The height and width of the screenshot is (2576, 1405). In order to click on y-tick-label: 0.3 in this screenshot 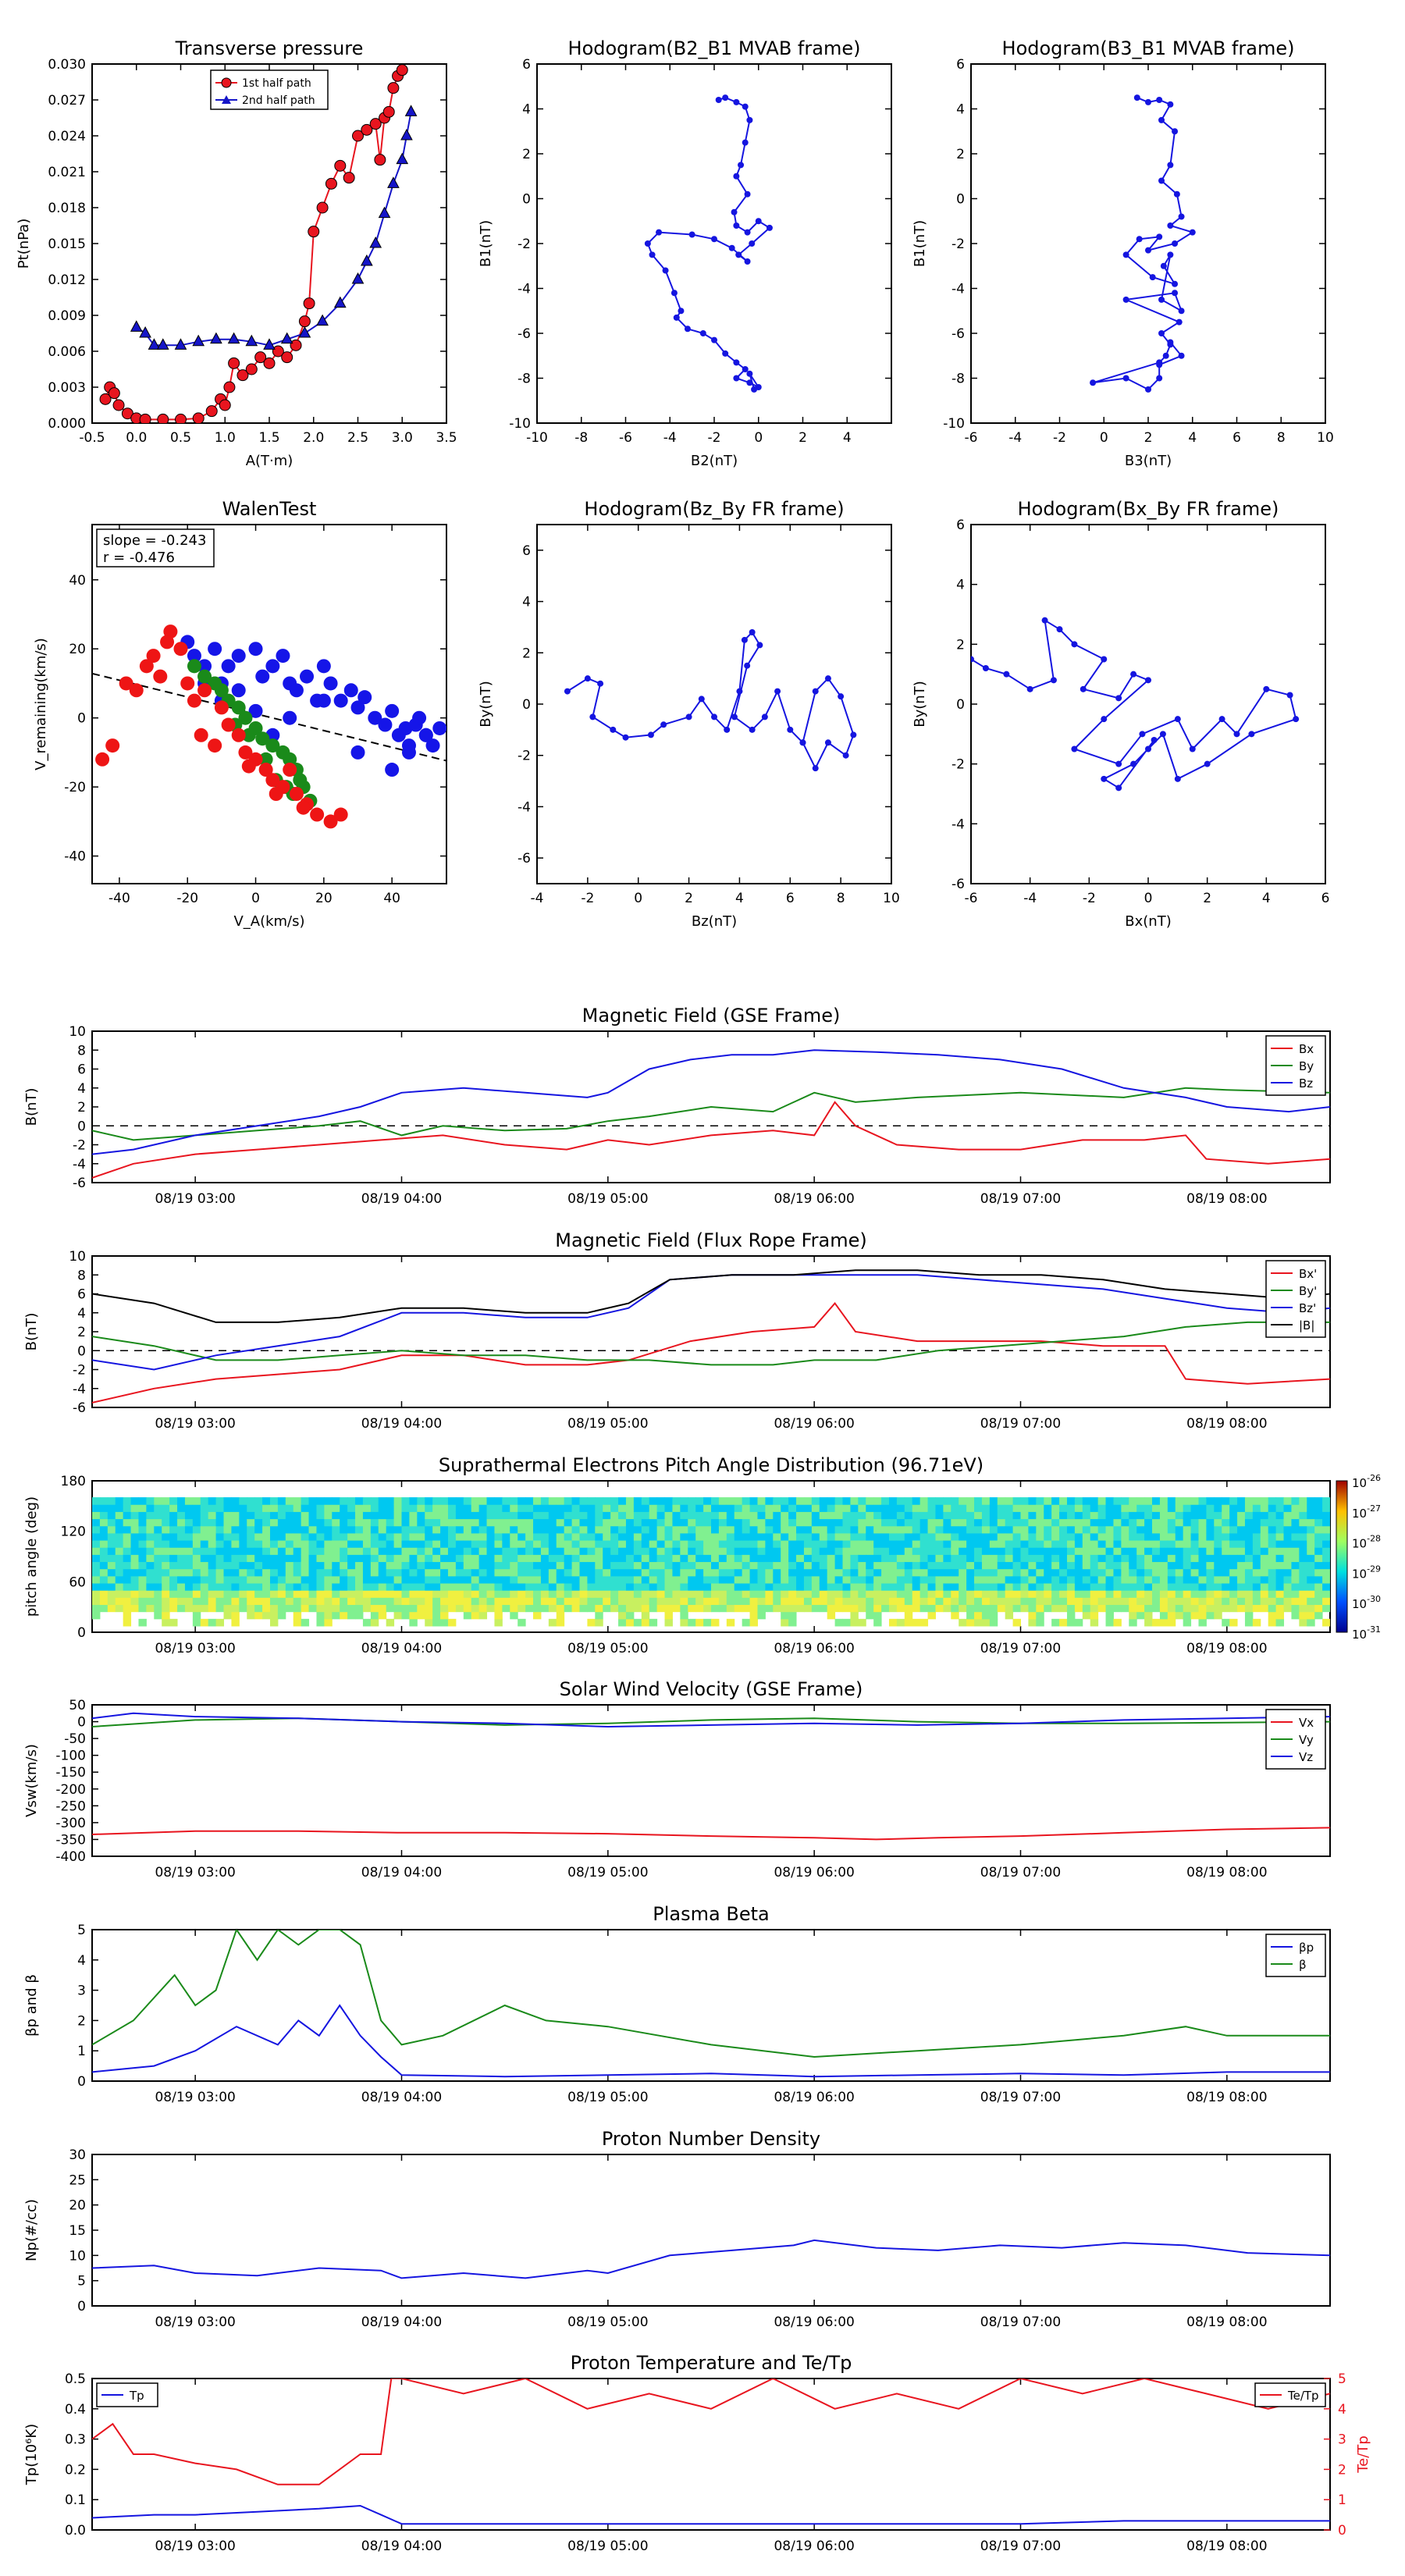, I will do `click(76, 2440)`.